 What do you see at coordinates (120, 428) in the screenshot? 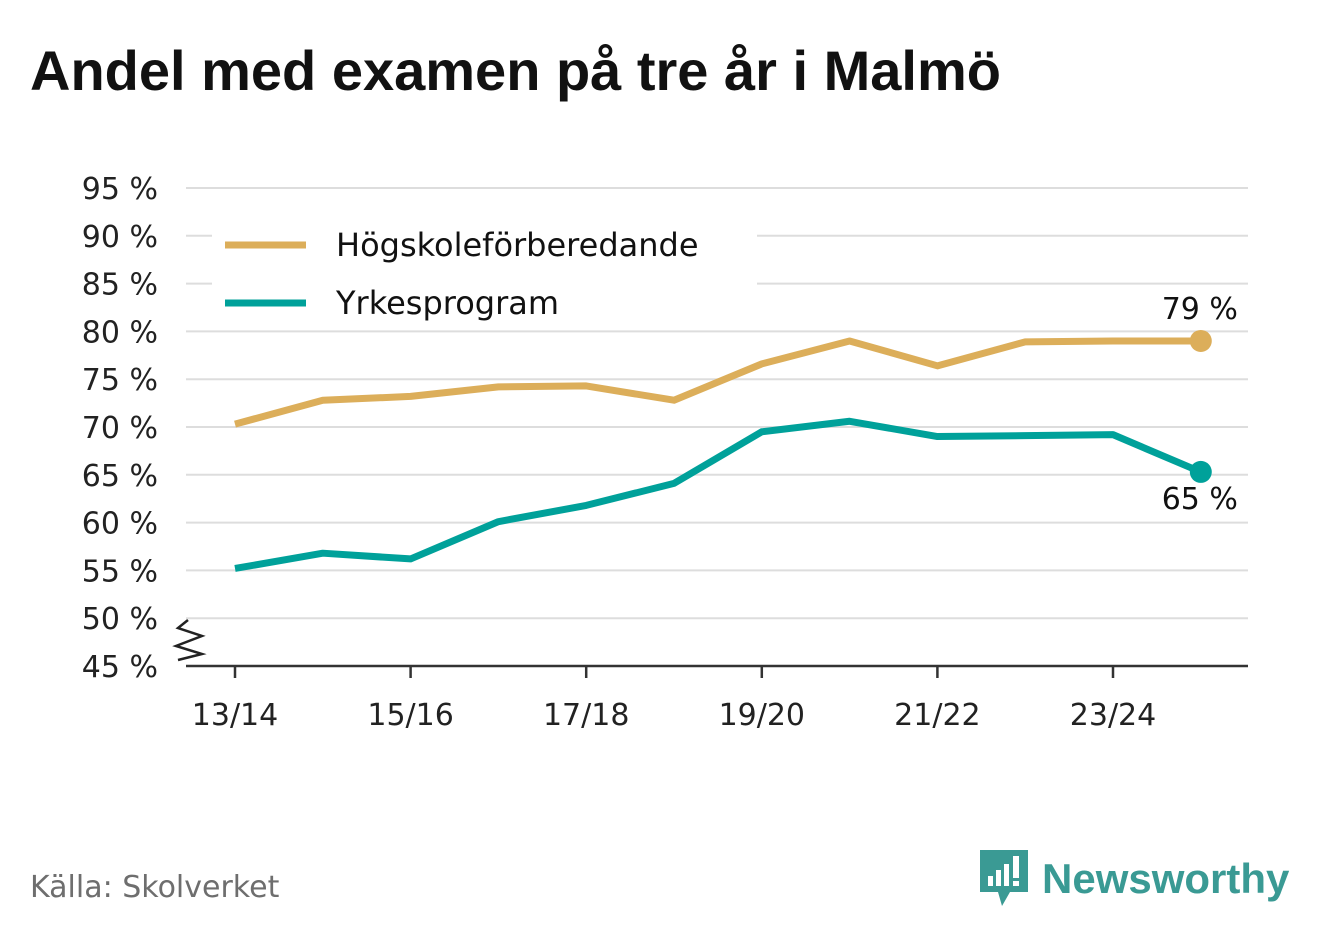
I see `y-tick-label: 70 %` at bounding box center [120, 428].